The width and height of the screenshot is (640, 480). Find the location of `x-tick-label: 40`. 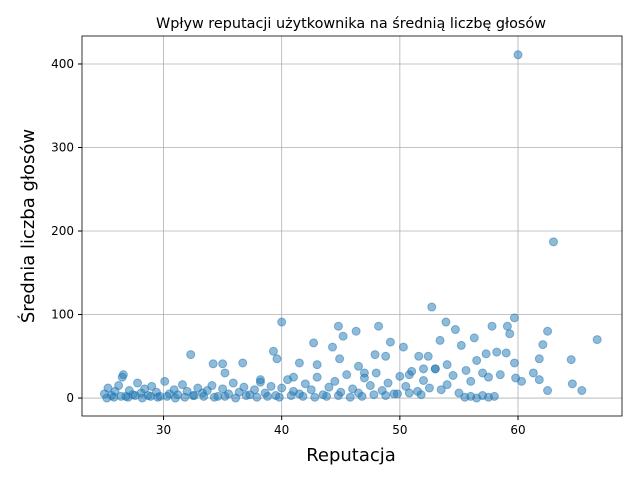

x-tick-label: 40 is located at coordinates (281, 430).